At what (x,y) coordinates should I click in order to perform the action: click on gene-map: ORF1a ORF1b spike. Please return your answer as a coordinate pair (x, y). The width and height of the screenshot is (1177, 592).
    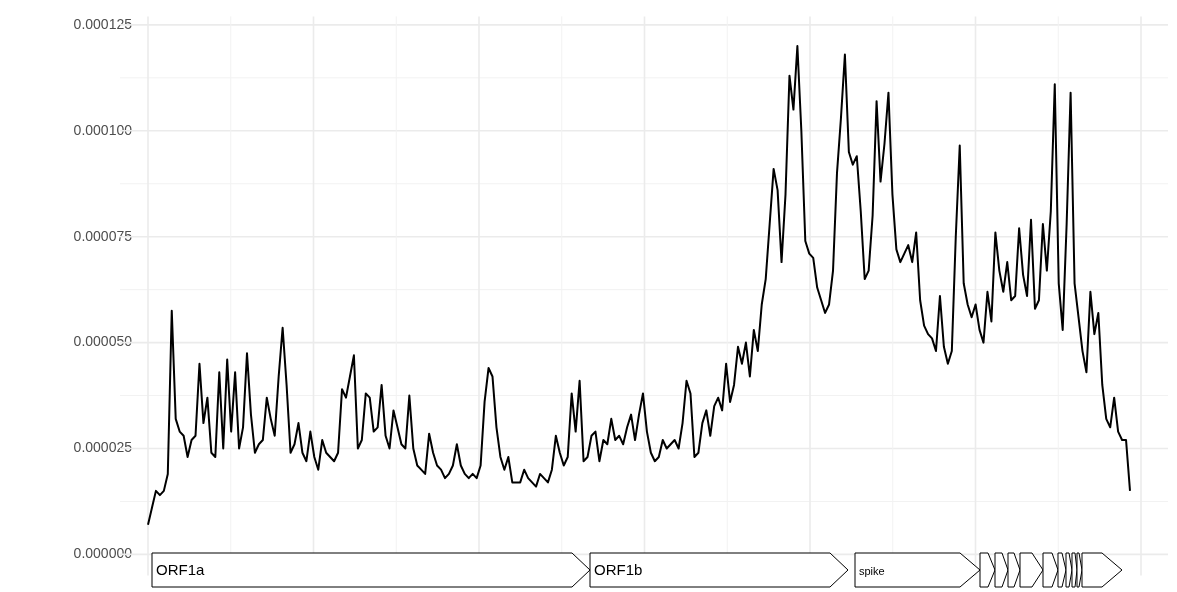
    Looking at the image, I should click on (637, 570).